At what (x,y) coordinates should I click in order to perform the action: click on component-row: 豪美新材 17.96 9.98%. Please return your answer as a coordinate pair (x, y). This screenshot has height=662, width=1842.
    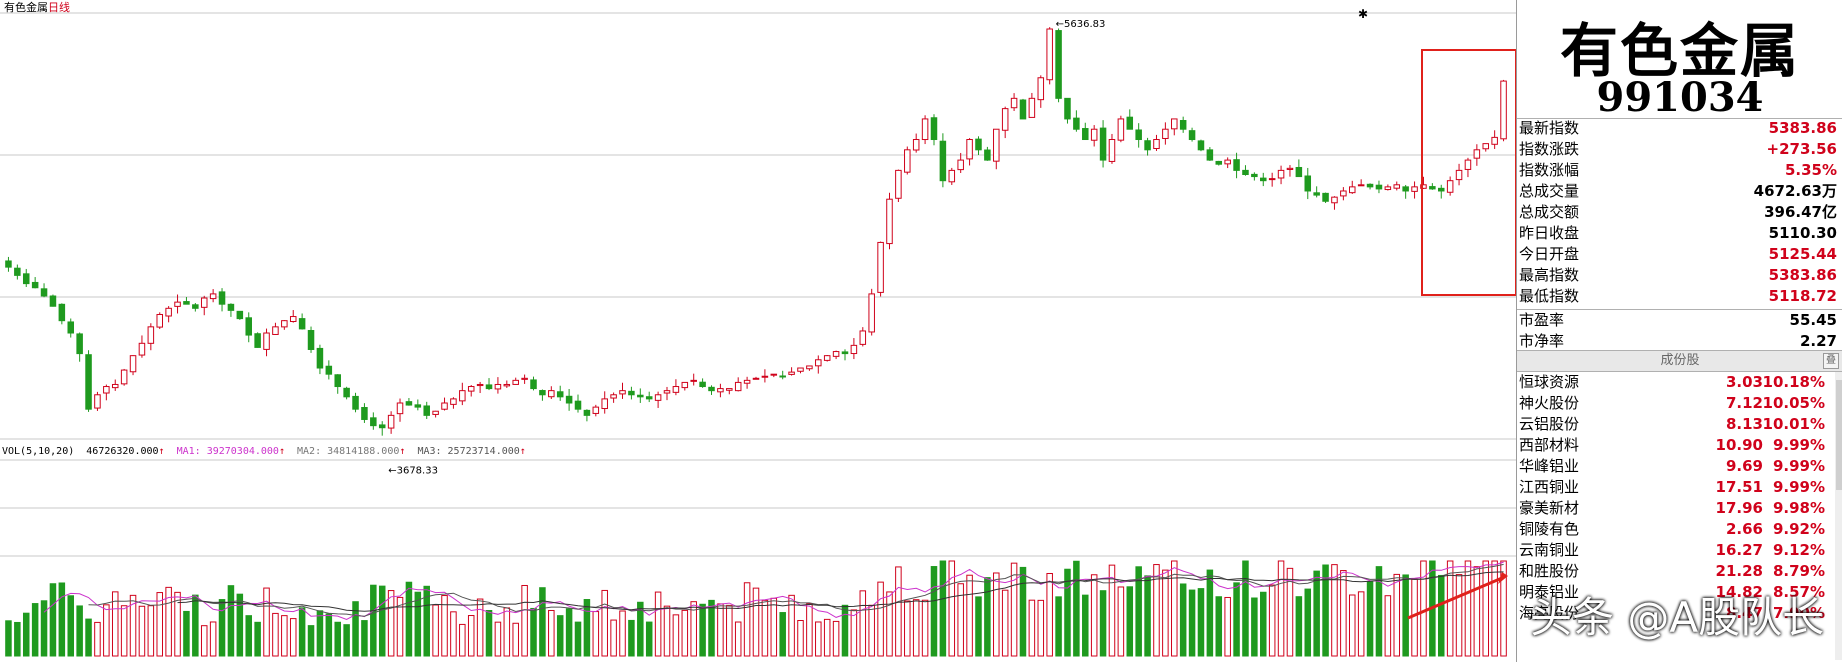
    Looking at the image, I should click on (1675, 508).